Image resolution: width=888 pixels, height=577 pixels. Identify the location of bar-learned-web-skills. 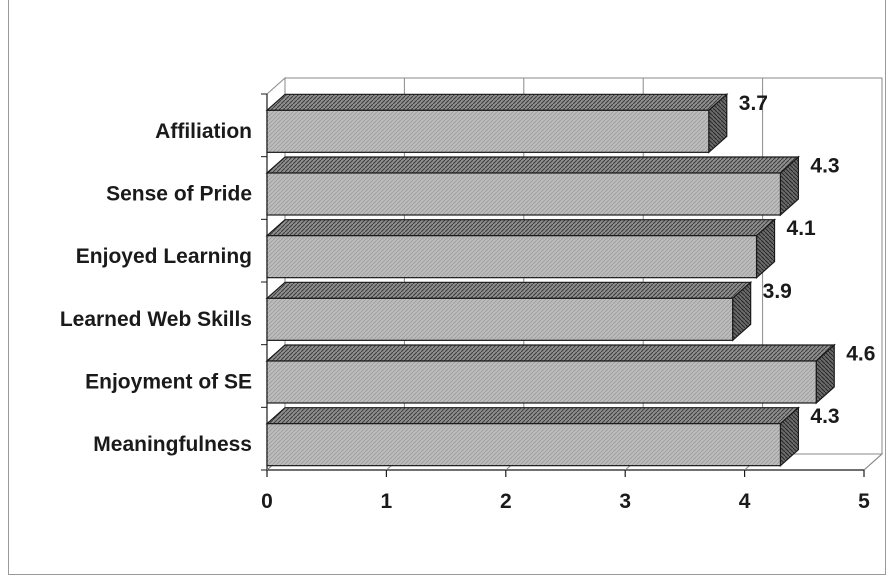
(509, 311).